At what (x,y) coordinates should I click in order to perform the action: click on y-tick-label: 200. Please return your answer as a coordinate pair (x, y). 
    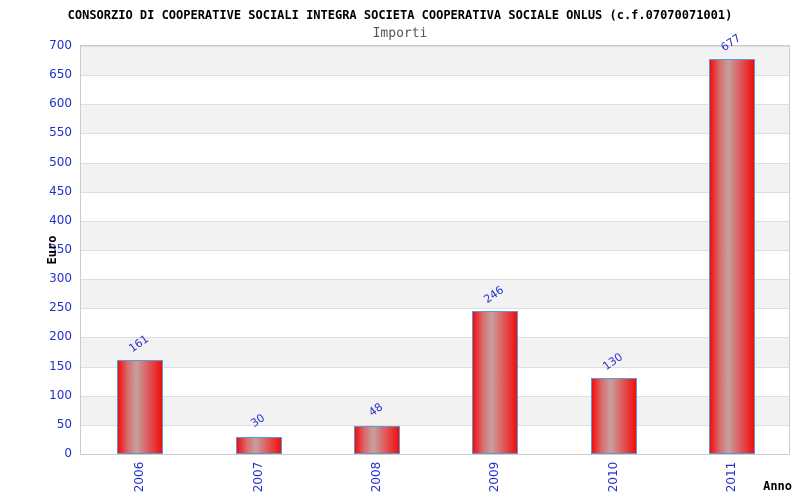
    Looking at the image, I should click on (60, 336).